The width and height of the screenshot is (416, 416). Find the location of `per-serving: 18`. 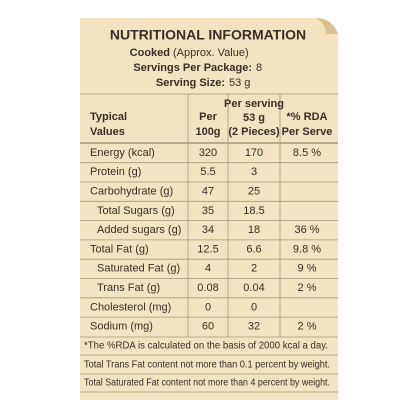

per-serving: 18 is located at coordinates (254, 230).